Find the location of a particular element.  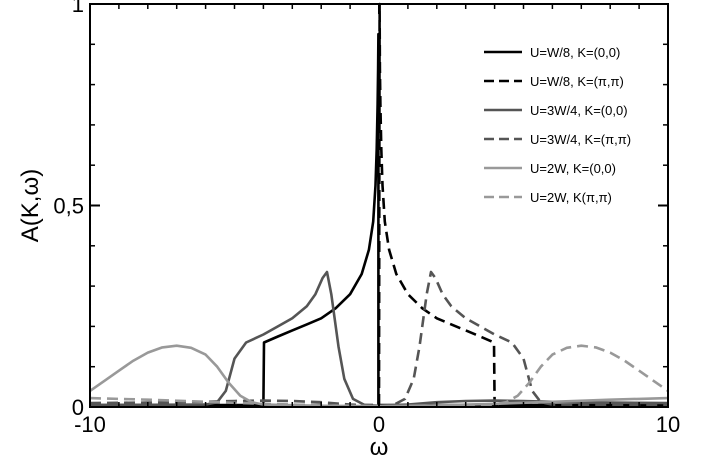

x-tick-label: 0 is located at coordinates (379, 424).